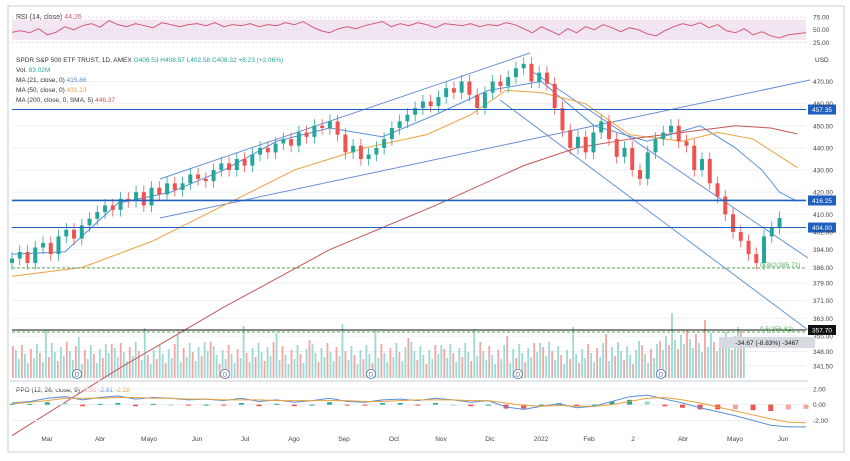  I want to click on price-tick-label: 402.00, so click(823, 232).